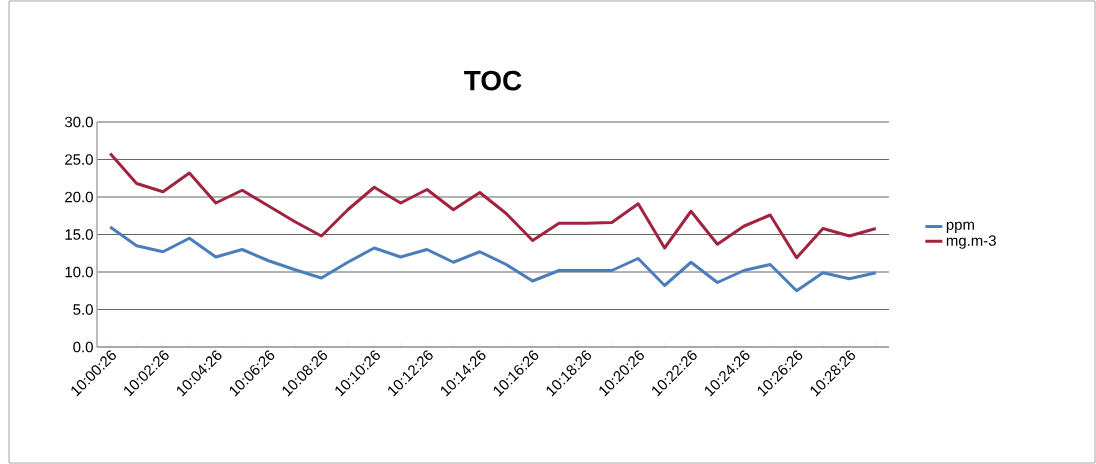  I want to click on chart-title: TOC, so click(493, 80).